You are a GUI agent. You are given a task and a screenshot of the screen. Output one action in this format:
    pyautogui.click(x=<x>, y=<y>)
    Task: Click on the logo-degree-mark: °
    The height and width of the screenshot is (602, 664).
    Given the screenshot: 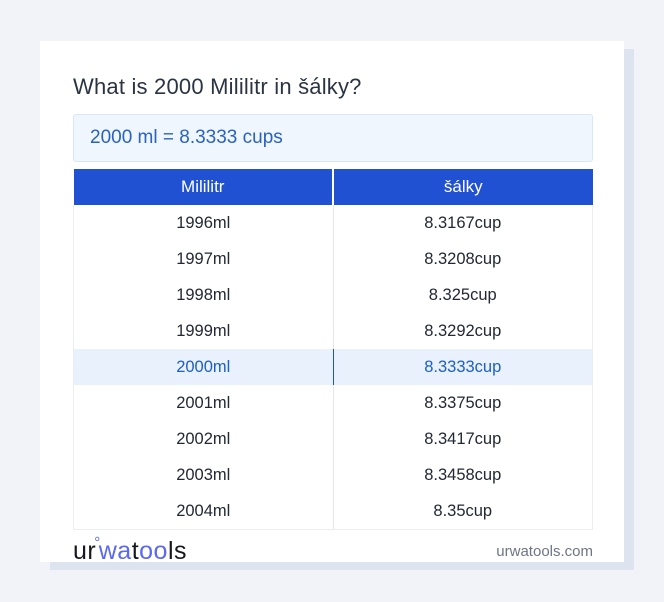 What is the action you would take?
    pyautogui.click(x=97, y=542)
    